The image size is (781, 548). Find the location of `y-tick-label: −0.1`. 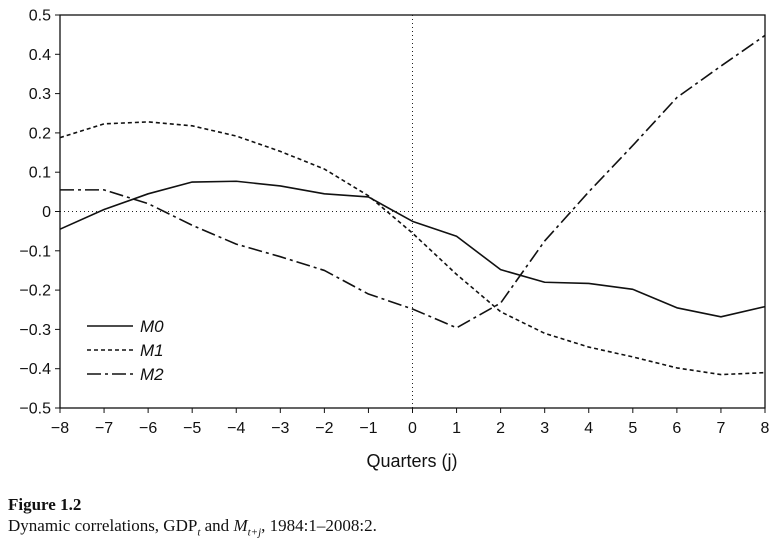

y-tick-label: −0.1 is located at coordinates (35, 251).